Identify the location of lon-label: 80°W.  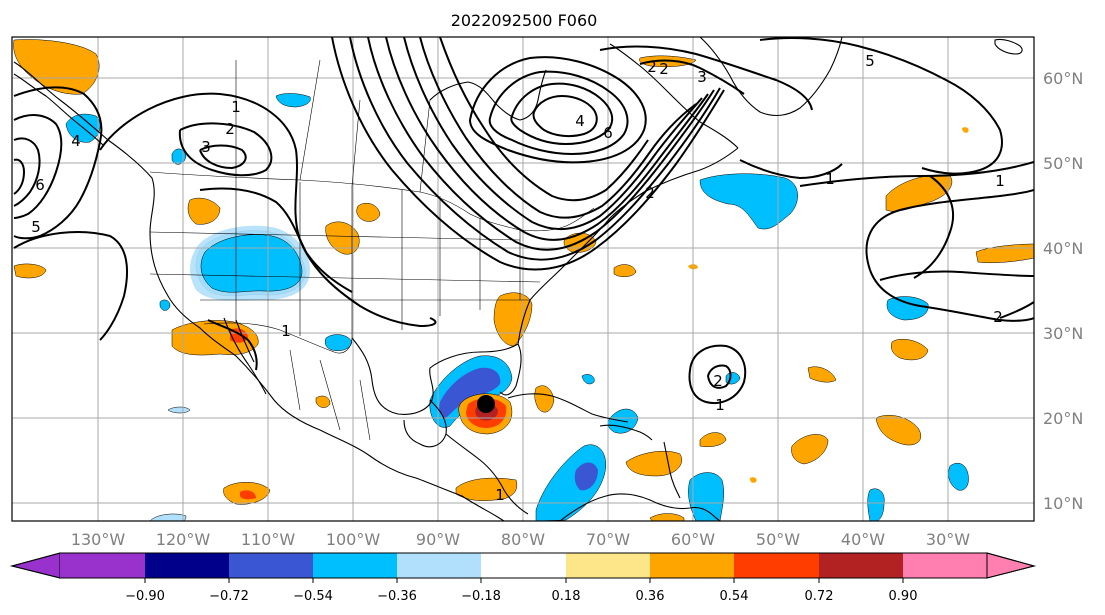
(523, 539).